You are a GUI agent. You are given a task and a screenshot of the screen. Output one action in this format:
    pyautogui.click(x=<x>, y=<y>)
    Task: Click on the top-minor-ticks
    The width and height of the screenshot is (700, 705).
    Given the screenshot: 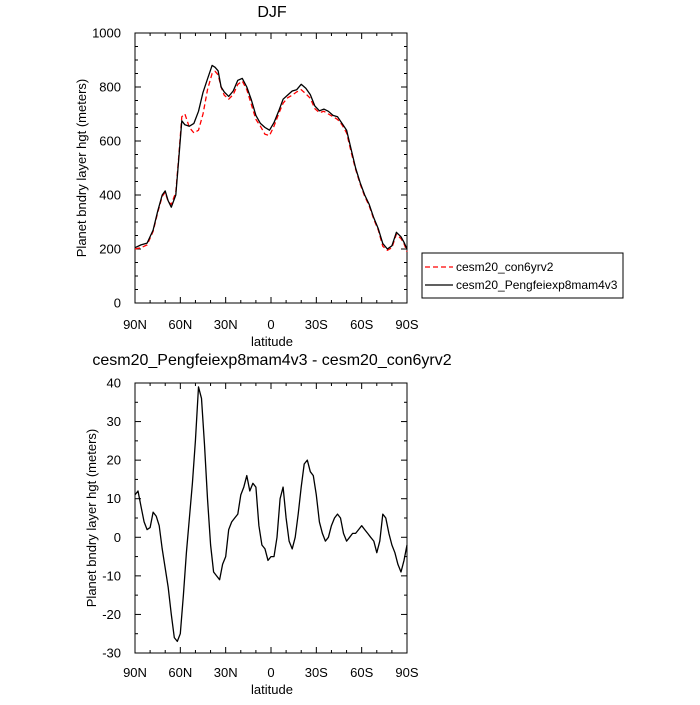 What is the action you would take?
    pyautogui.click(x=271, y=168)
    